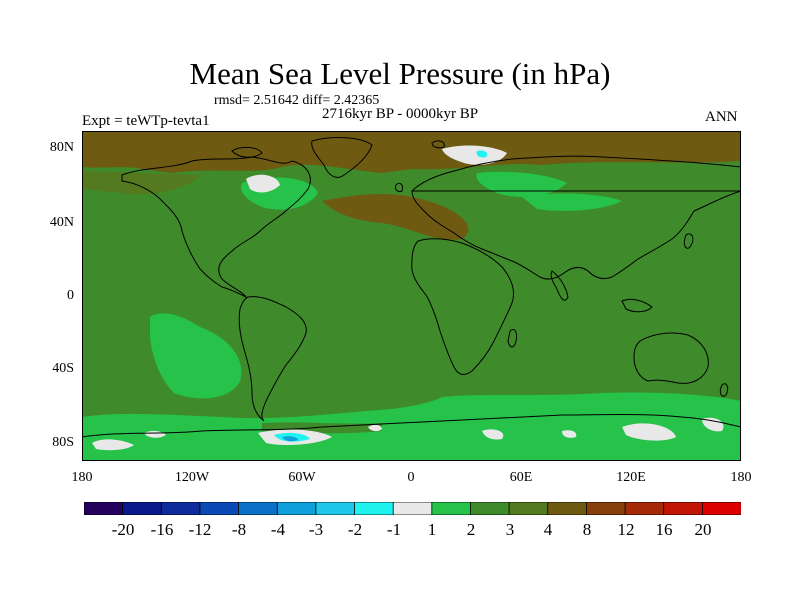  Describe the element at coordinates (411, 477) in the screenshot. I see `lon-label-0: 0` at that location.